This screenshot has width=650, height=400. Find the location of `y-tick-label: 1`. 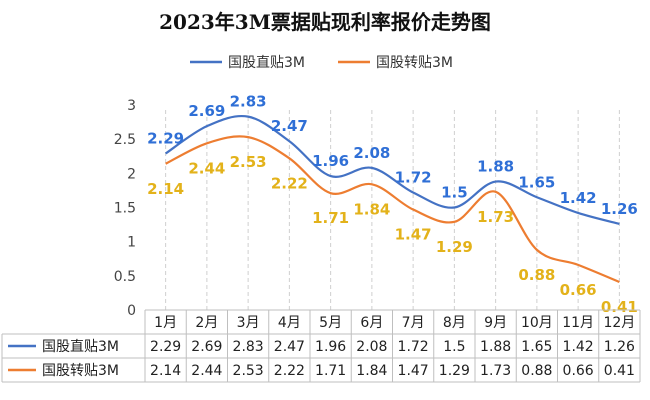

y-tick-label: 1 is located at coordinates (131, 243).